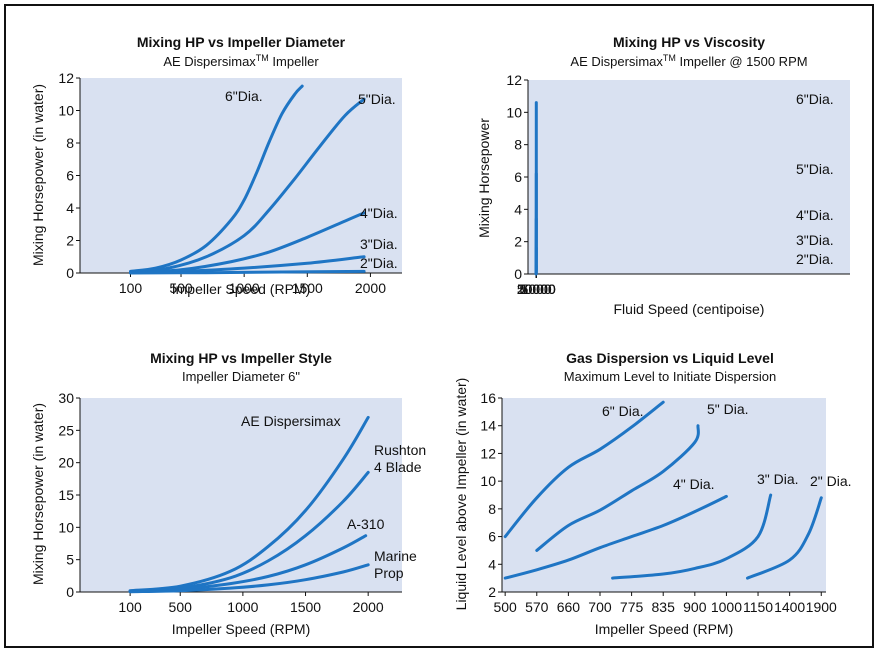 This screenshot has width=880, height=652. What do you see at coordinates (488, 426) in the screenshot?
I see `y-tick-label: 14` at bounding box center [488, 426].